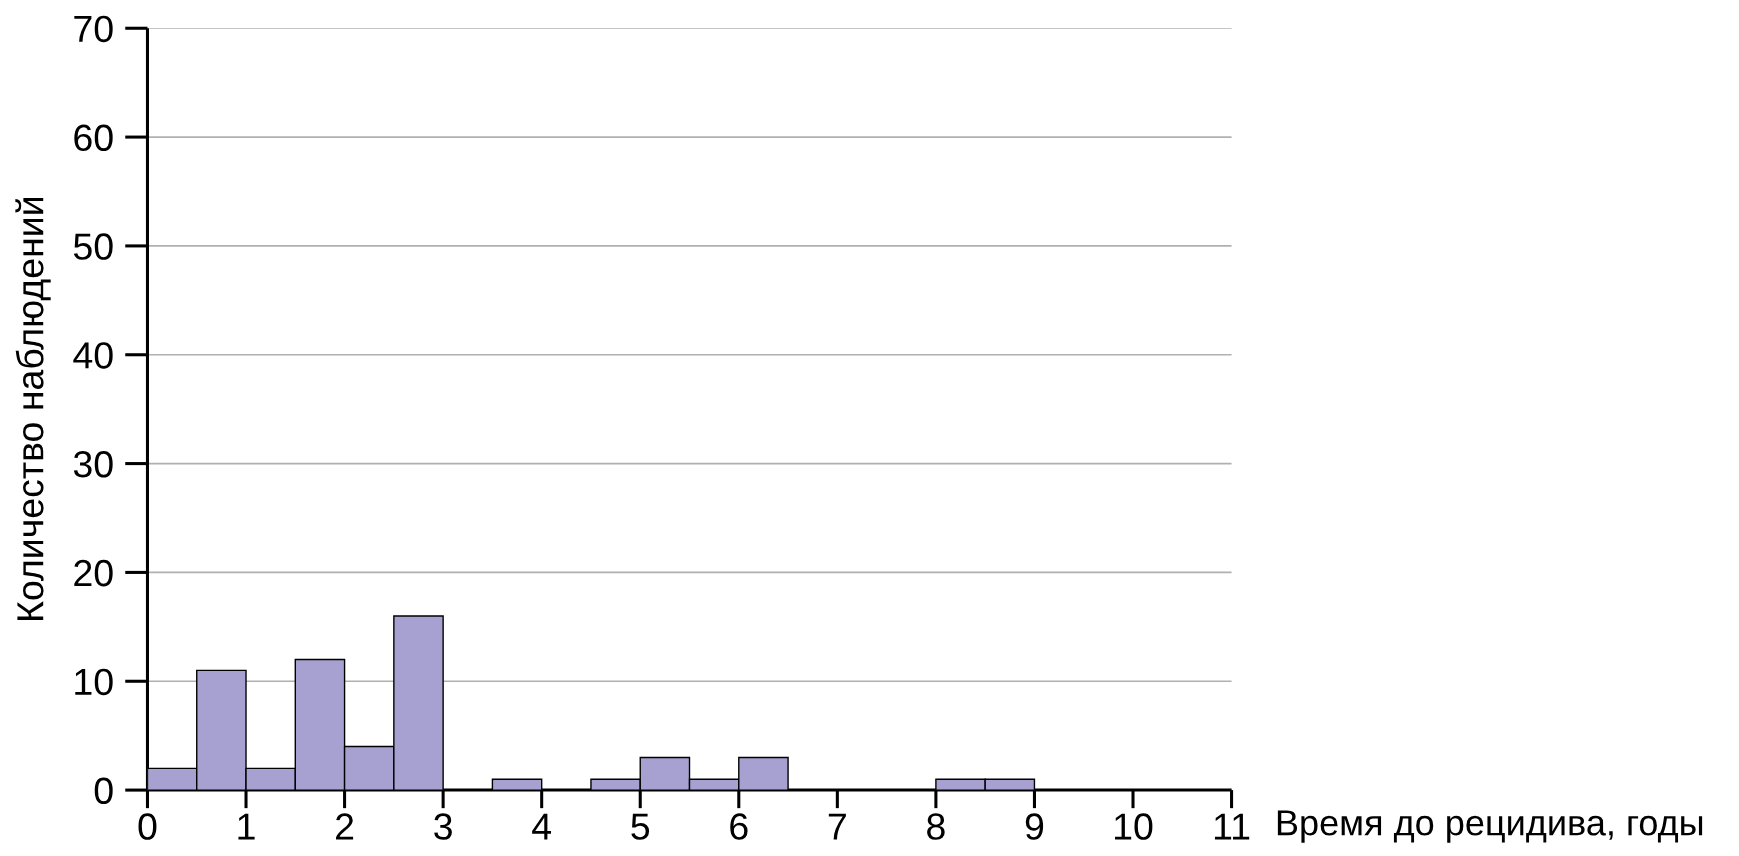 The width and height of the screenshot is (1739, 856). What do you see at coordinates (1232, 826) in the screenshot?
I see `x-tick-label: 11` at bounding box center [1232, 826].